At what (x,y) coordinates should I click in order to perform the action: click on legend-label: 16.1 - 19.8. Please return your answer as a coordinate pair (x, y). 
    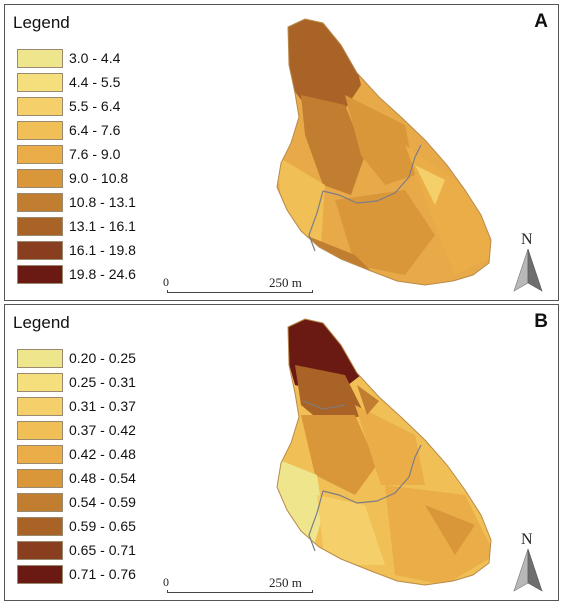
    Looking at the image, I should click on (102, 250).